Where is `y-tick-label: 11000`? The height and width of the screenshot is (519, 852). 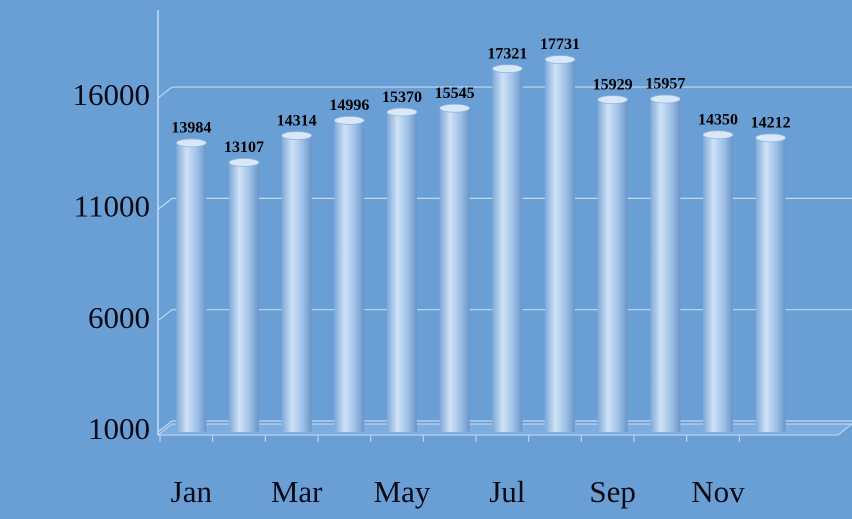
y-tick-label: 11000 is located at coordinates (112, 205).